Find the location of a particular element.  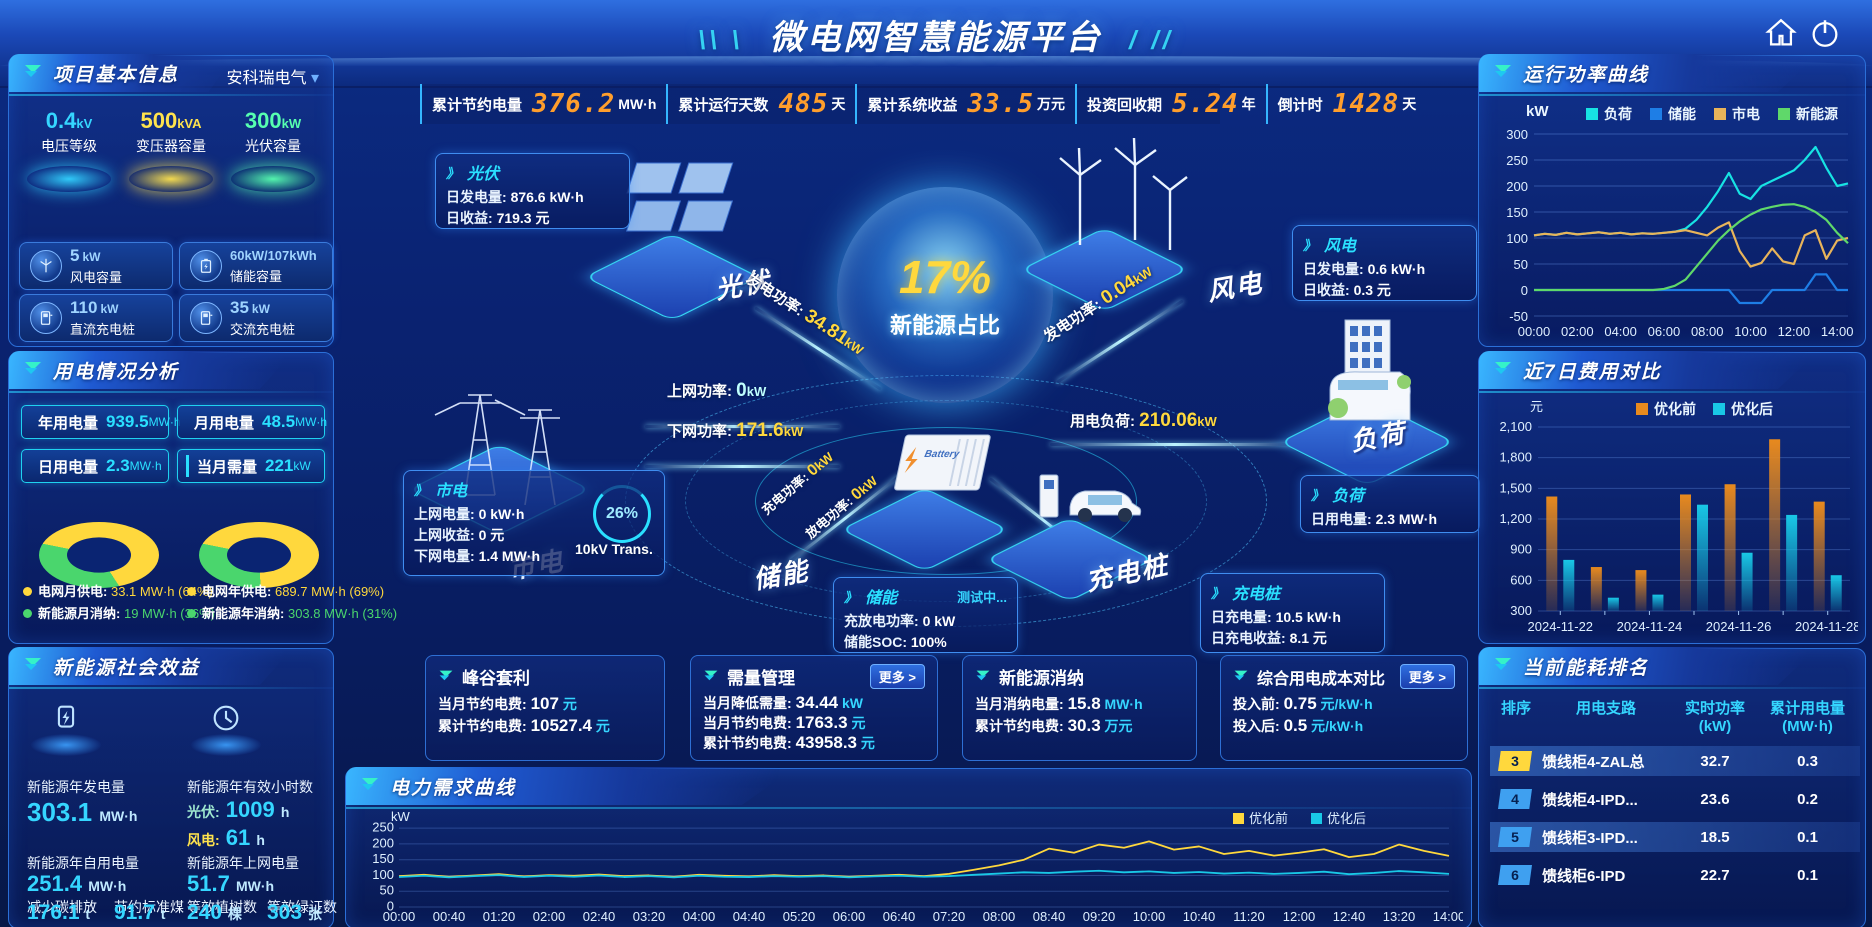

renewable-share-orb: 17% 新能源占比 is located at coordinates (945, 295).